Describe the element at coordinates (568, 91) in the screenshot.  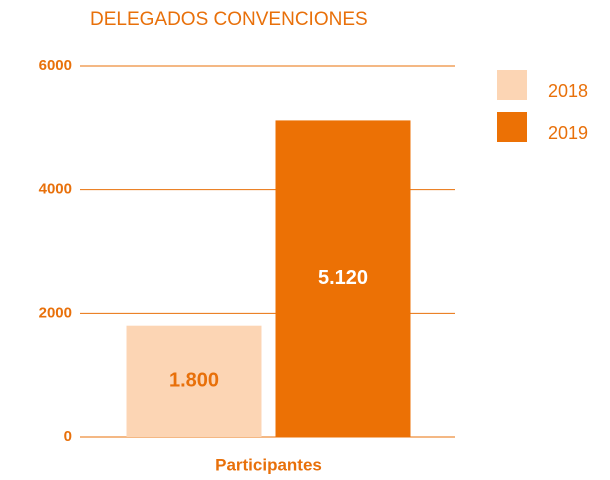
I see `legend-label: 2018` at that location.